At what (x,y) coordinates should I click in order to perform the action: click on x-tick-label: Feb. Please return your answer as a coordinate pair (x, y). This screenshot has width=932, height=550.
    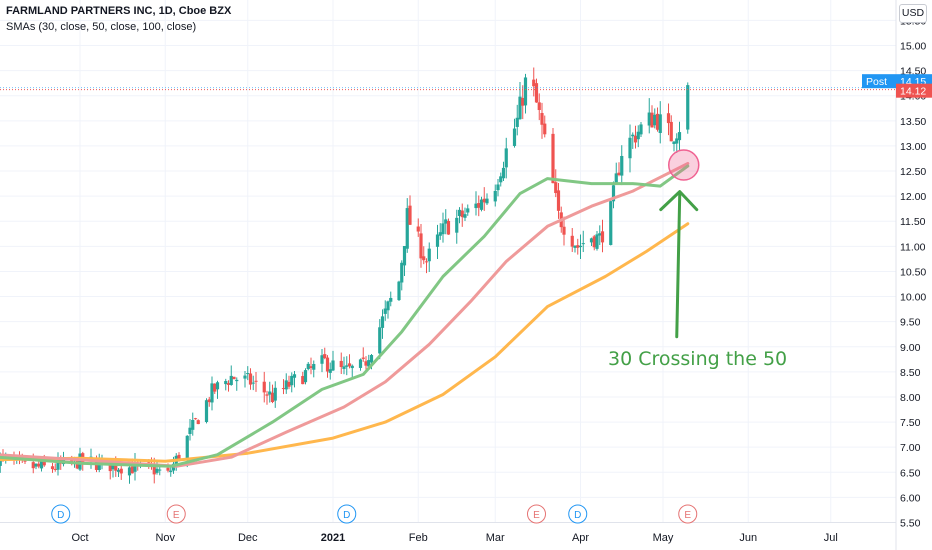
    Looking at the image, I should click on (418, 538).